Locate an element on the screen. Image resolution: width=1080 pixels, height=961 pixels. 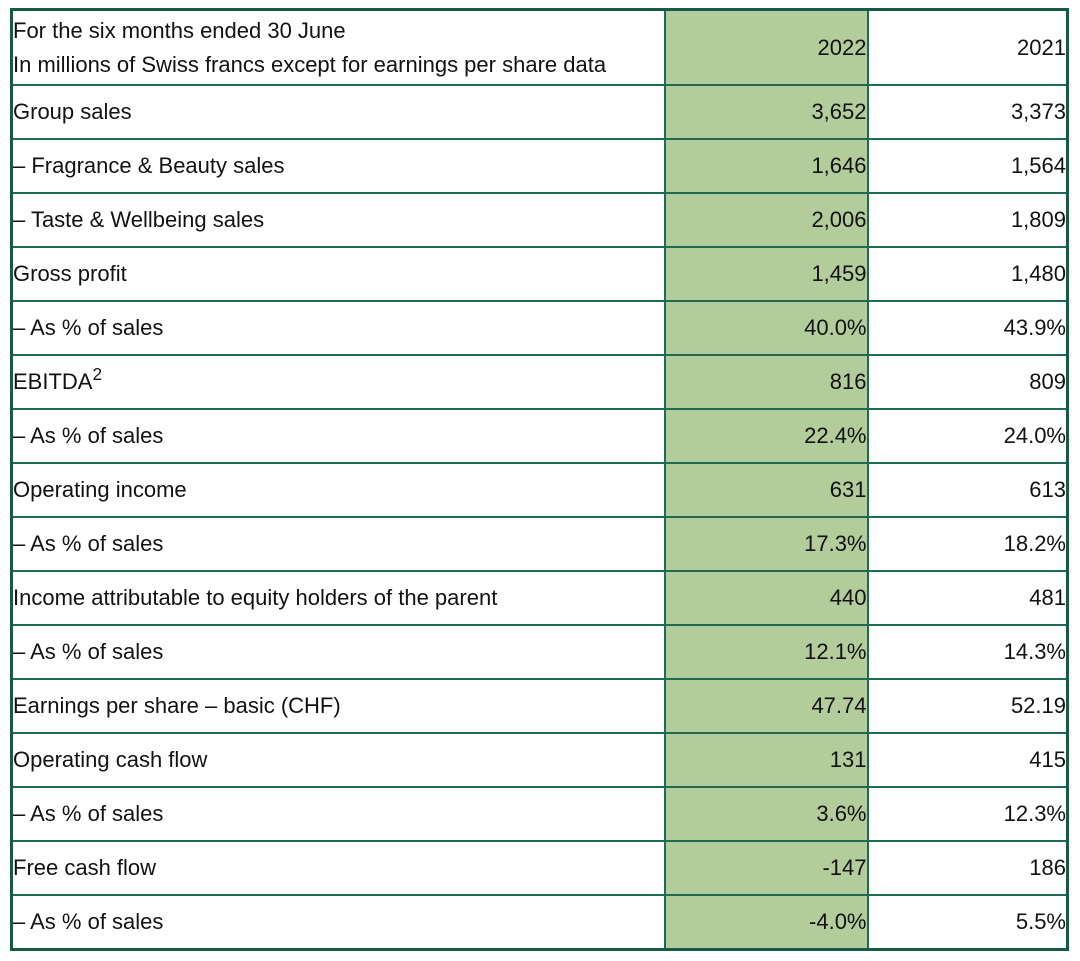
row-label-text: – Taste & Wellbeing sales is located at coordinates (139, 220).